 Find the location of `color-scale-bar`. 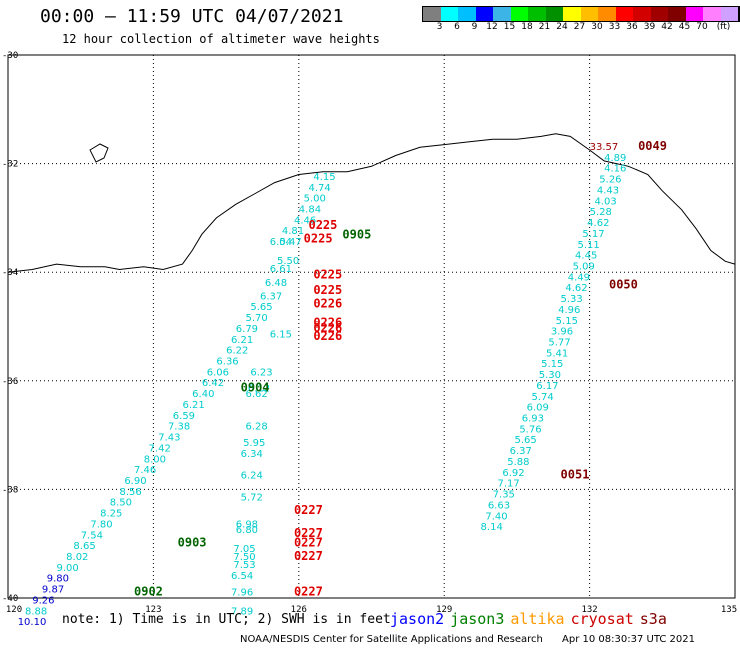

color-scale-bar is located at coordinates (581, 14).